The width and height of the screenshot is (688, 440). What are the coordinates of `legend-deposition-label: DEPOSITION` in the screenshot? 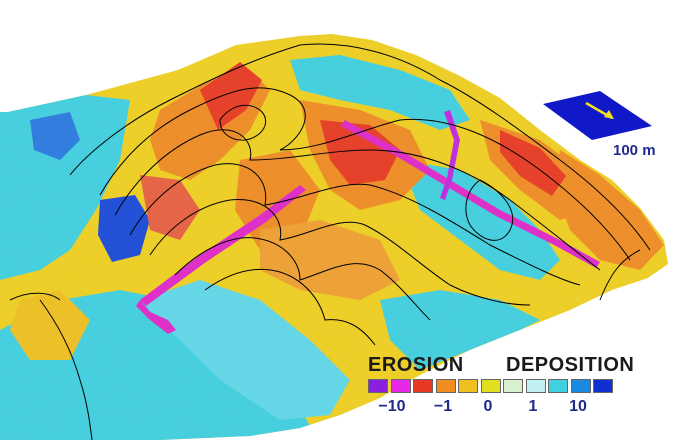 It's located at (570, 365).